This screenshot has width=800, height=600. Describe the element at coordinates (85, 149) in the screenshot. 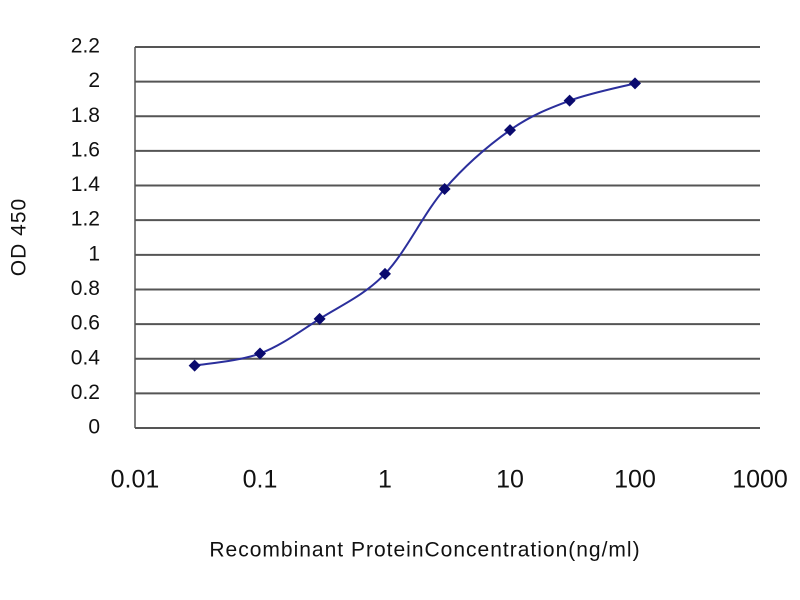

I see `y-tick-label: 1.6` at that location.